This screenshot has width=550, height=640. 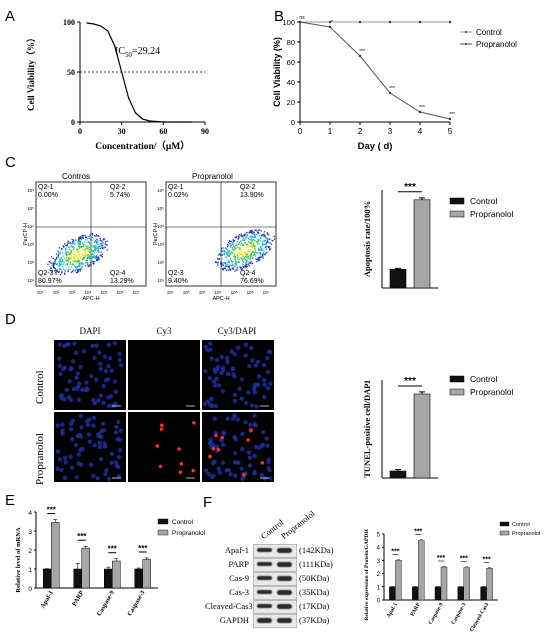 I want to click on flow-x-tick: 10⁶, so click(x=250, y=292).